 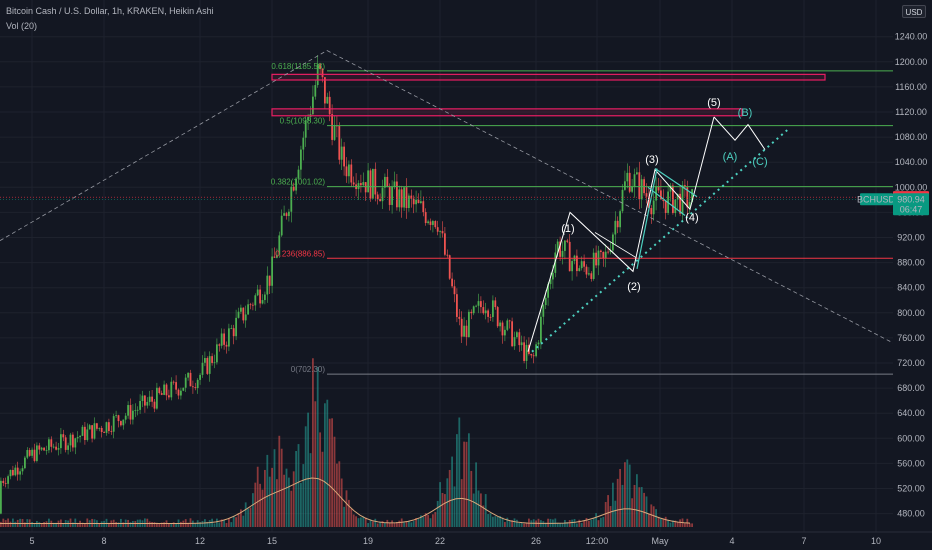 I want to click on price-axis-bg, so click(x=912, y=266).